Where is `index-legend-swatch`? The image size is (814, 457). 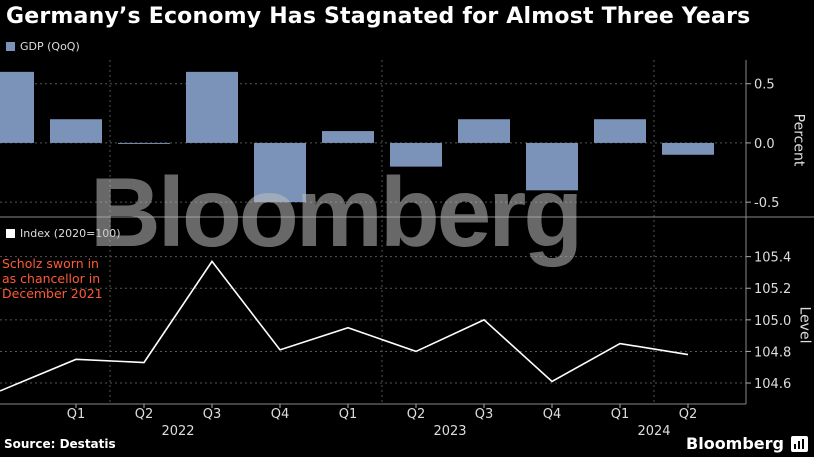
index-legend-swatch is located at coordinates (10, 233).